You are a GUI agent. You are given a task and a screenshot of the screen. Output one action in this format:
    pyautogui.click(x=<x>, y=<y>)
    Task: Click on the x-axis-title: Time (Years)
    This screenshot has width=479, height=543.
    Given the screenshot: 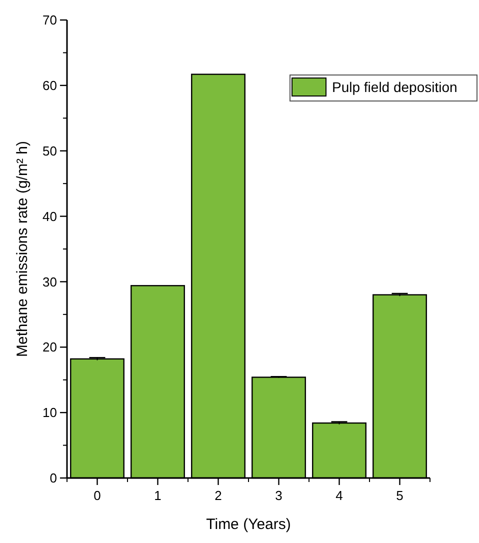 What is the action you would take?
    pyautogui.click(x=248, y=524)
    